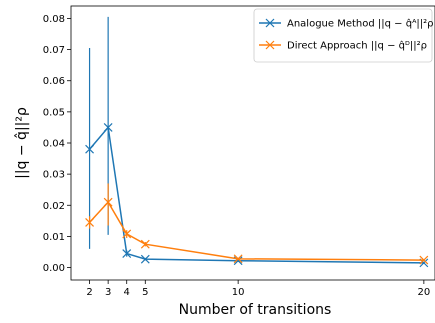 This screenshot has height=323, width=435. Describe the element at coordinates (54, 112) in the screenshot. I see `y-tick-label: 0.05` at that location.